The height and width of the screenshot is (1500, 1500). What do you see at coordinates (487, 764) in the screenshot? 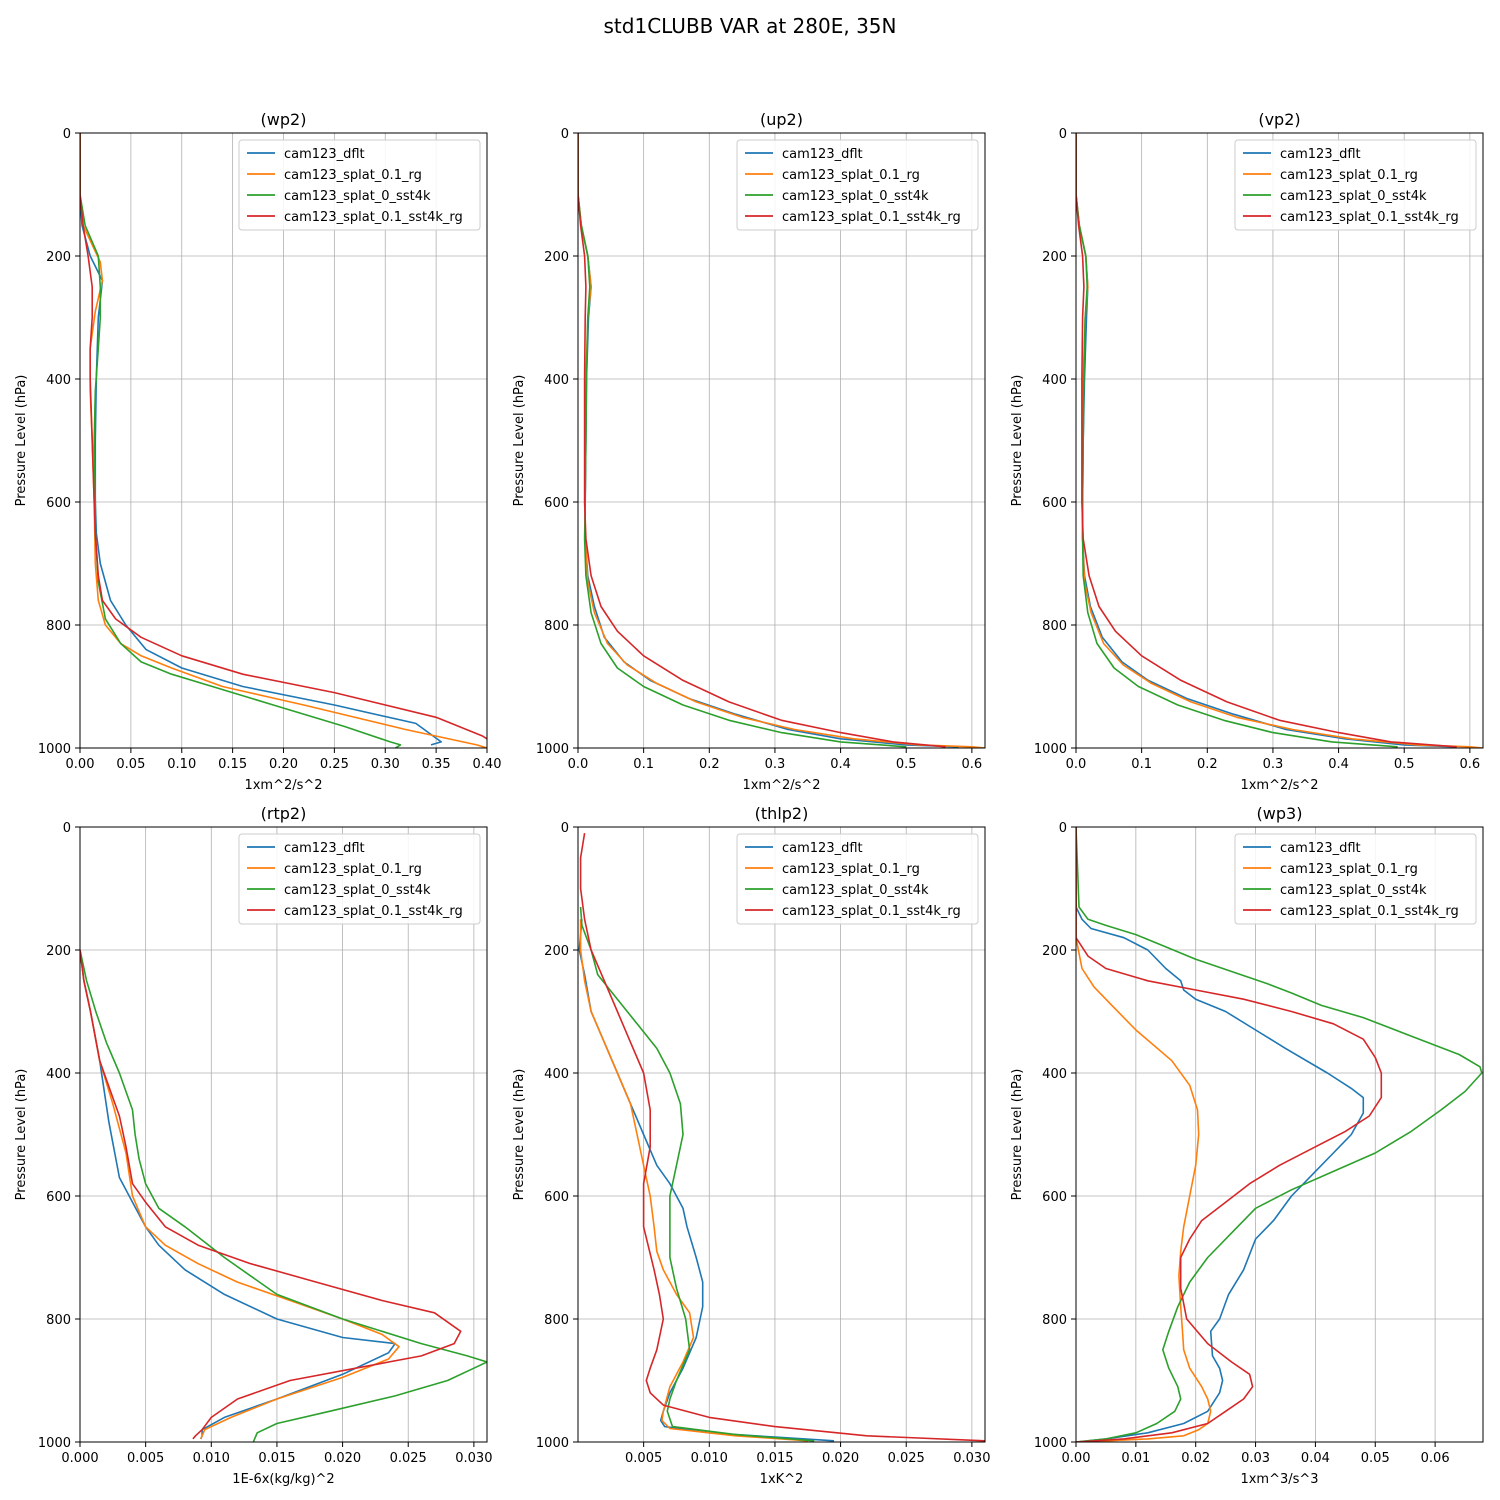
I see `x-tick-label: 0.40` at bounding box center [487, 764].